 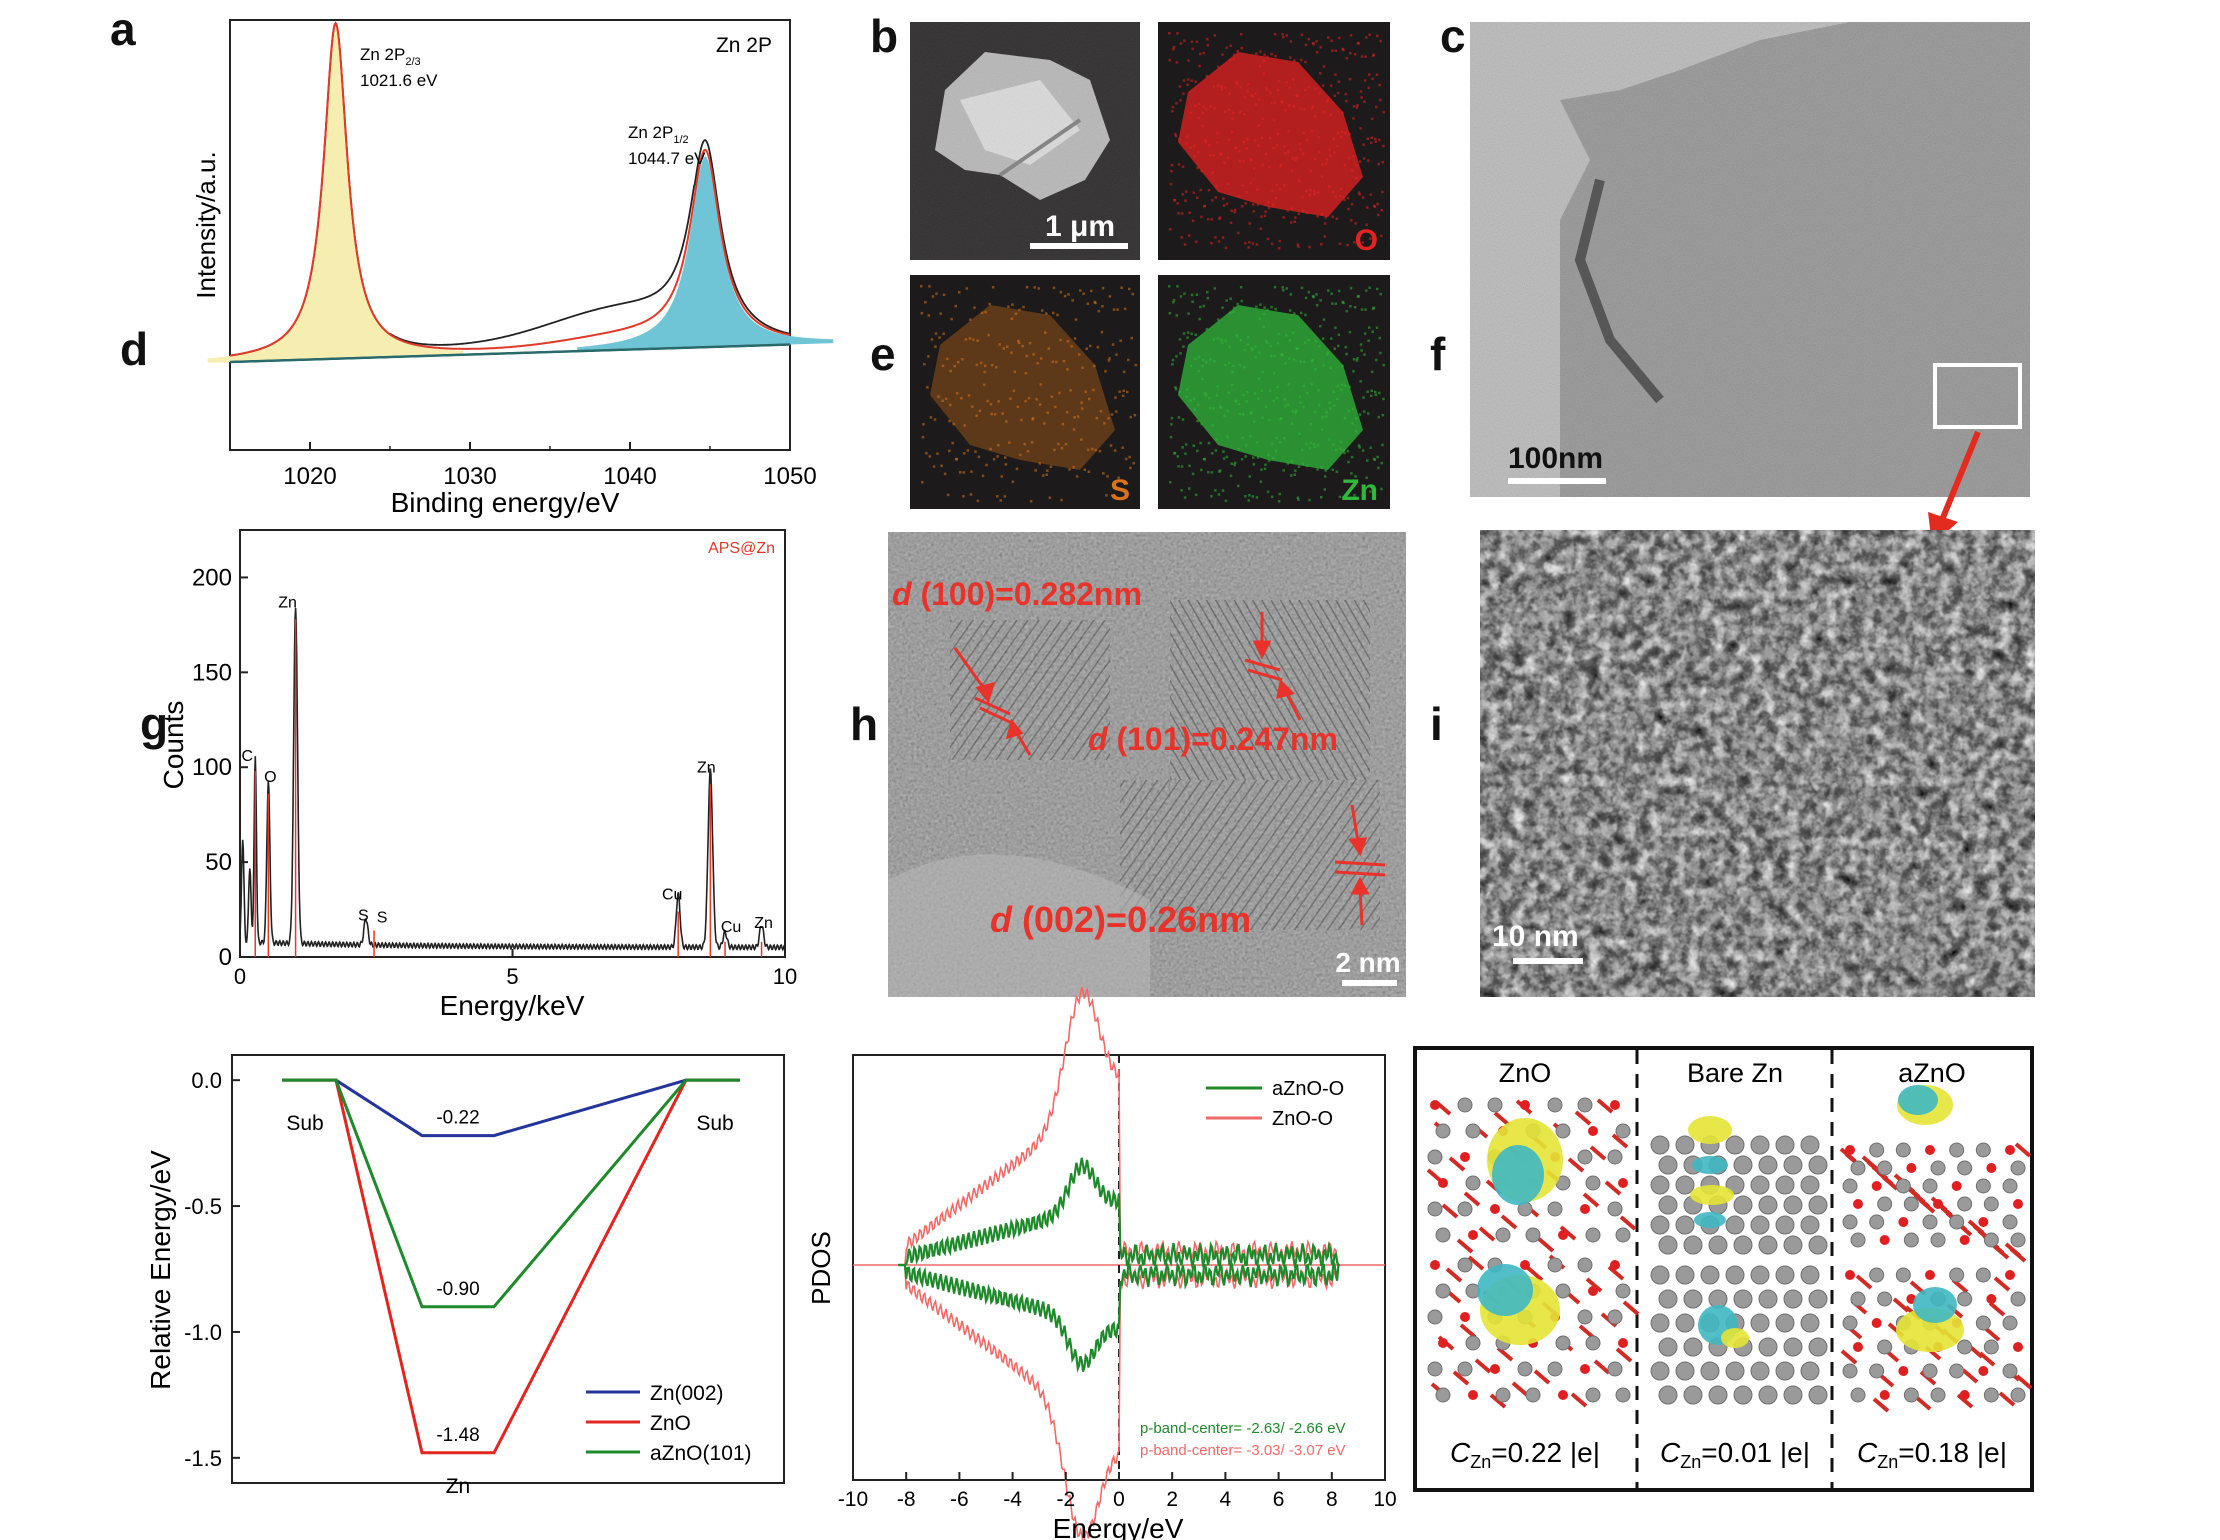 What do you see at coordinates (1453, 36) in the screenshot?
I see `panel-letter-c: c` at bounding box center [1453, 36].